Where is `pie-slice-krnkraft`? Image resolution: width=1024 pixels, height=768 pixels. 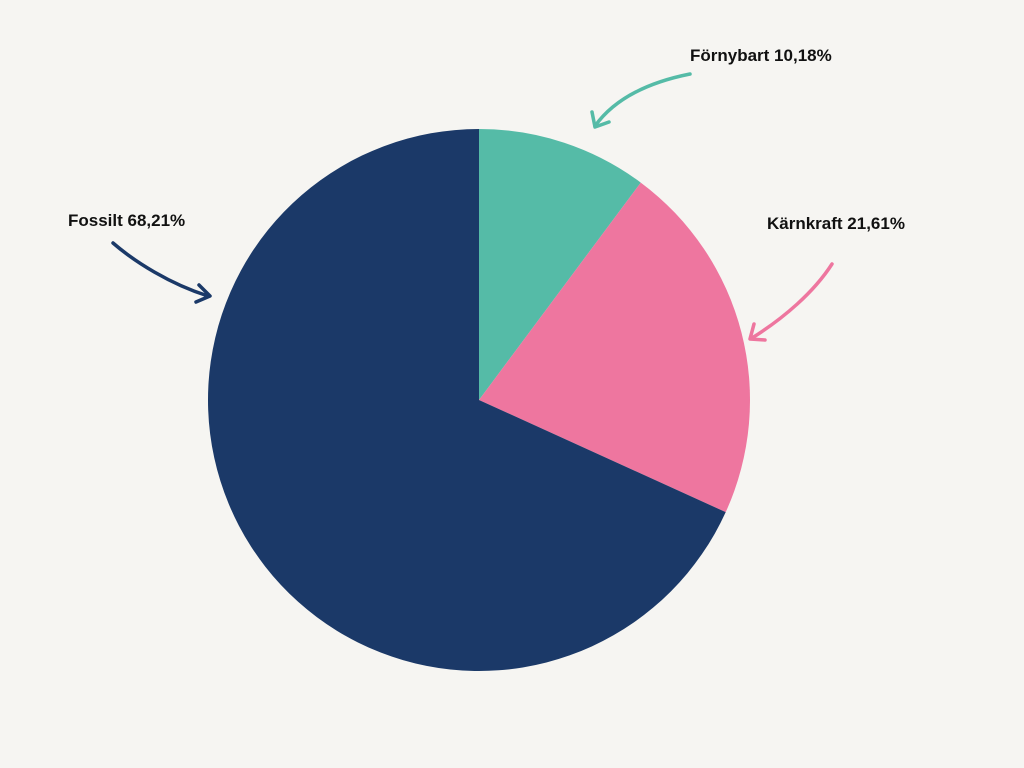 pie-slice-krnkraft is located at coordinates (615, 347).